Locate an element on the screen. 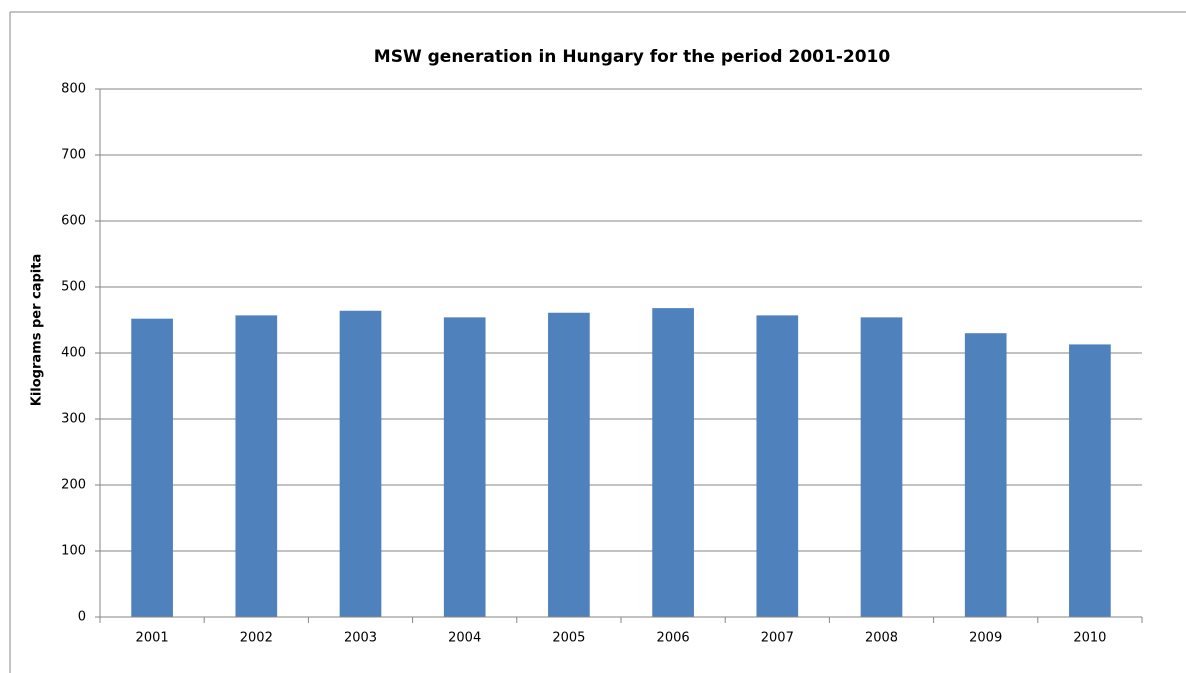 The height and width of the screenshot is (673, 1186). y-tick-label: 600 is located at coordinates (73, 221).